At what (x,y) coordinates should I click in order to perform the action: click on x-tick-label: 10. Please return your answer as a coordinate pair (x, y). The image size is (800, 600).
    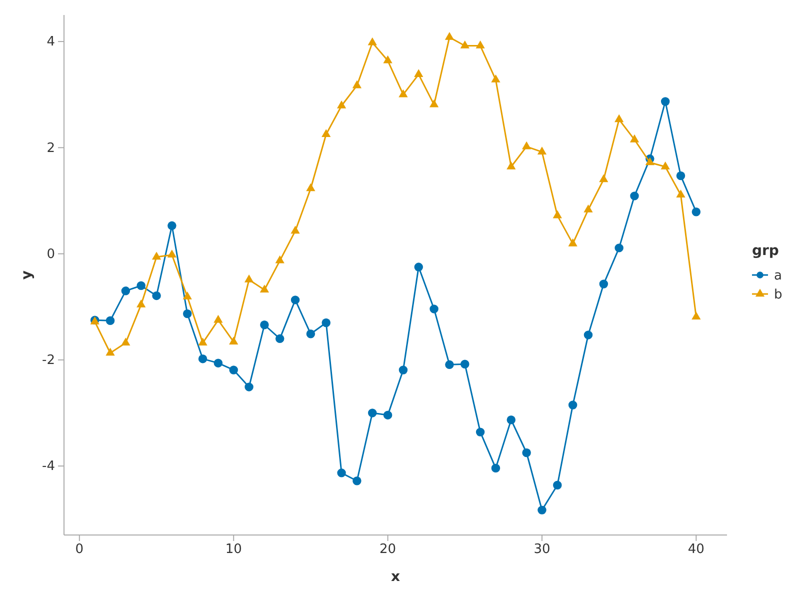
    Looking at the image, I should click on (233, 550).